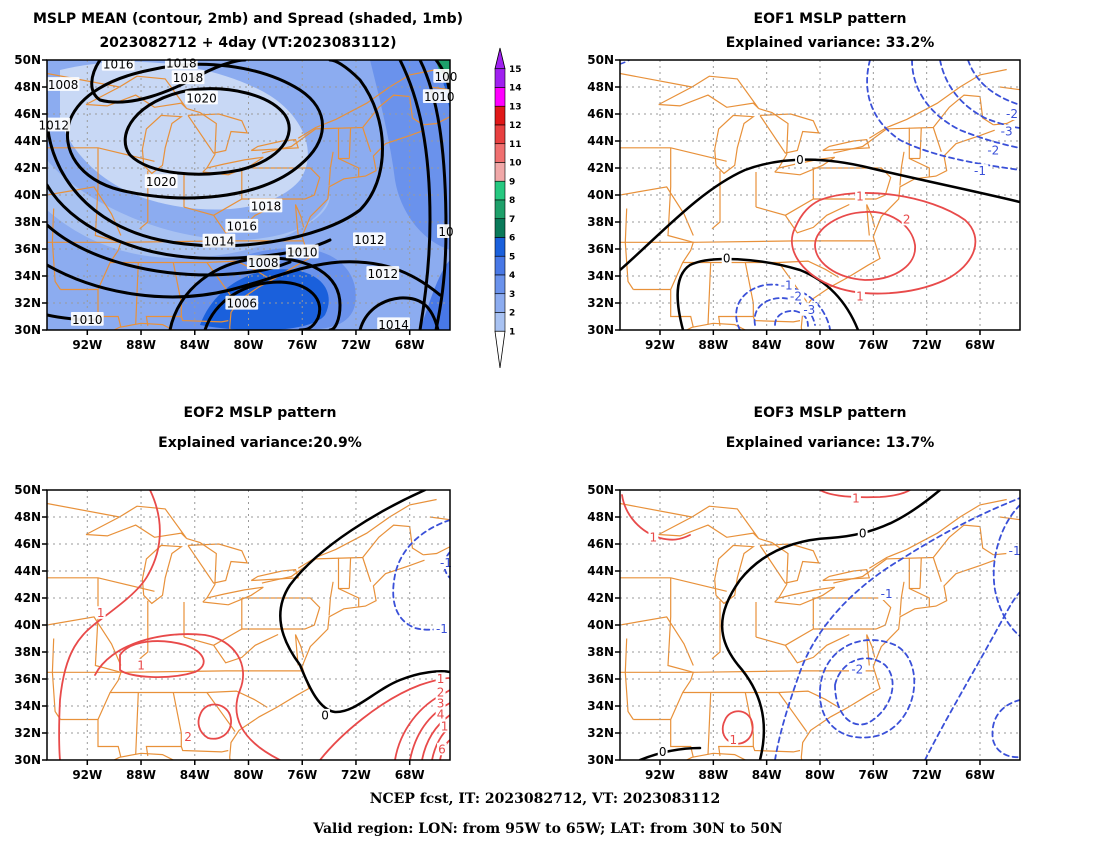  I want to click on colorbar-label: 7, so click(512, 220).